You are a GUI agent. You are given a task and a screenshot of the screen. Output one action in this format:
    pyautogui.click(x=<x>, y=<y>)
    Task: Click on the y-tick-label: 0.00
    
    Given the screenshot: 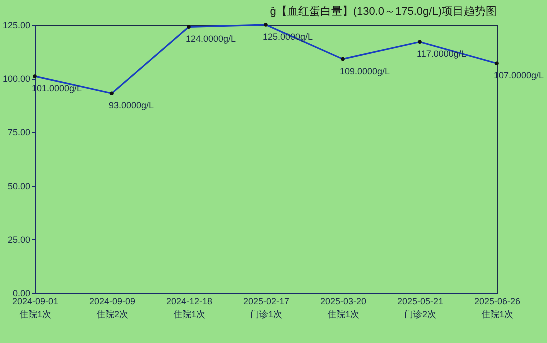 What is the action you would take?
    pyautogui.click(x=21, y=293)
    